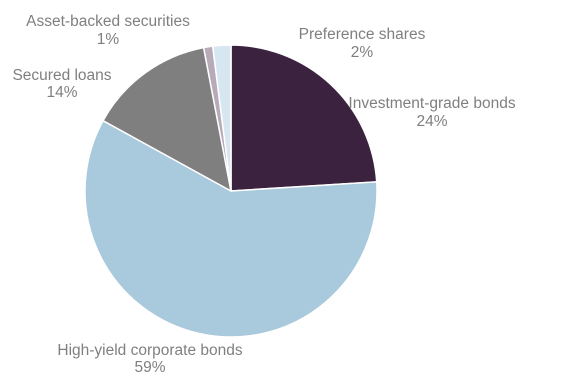  I want to click on slice-name-label: Secured loans, so click(61, 75).